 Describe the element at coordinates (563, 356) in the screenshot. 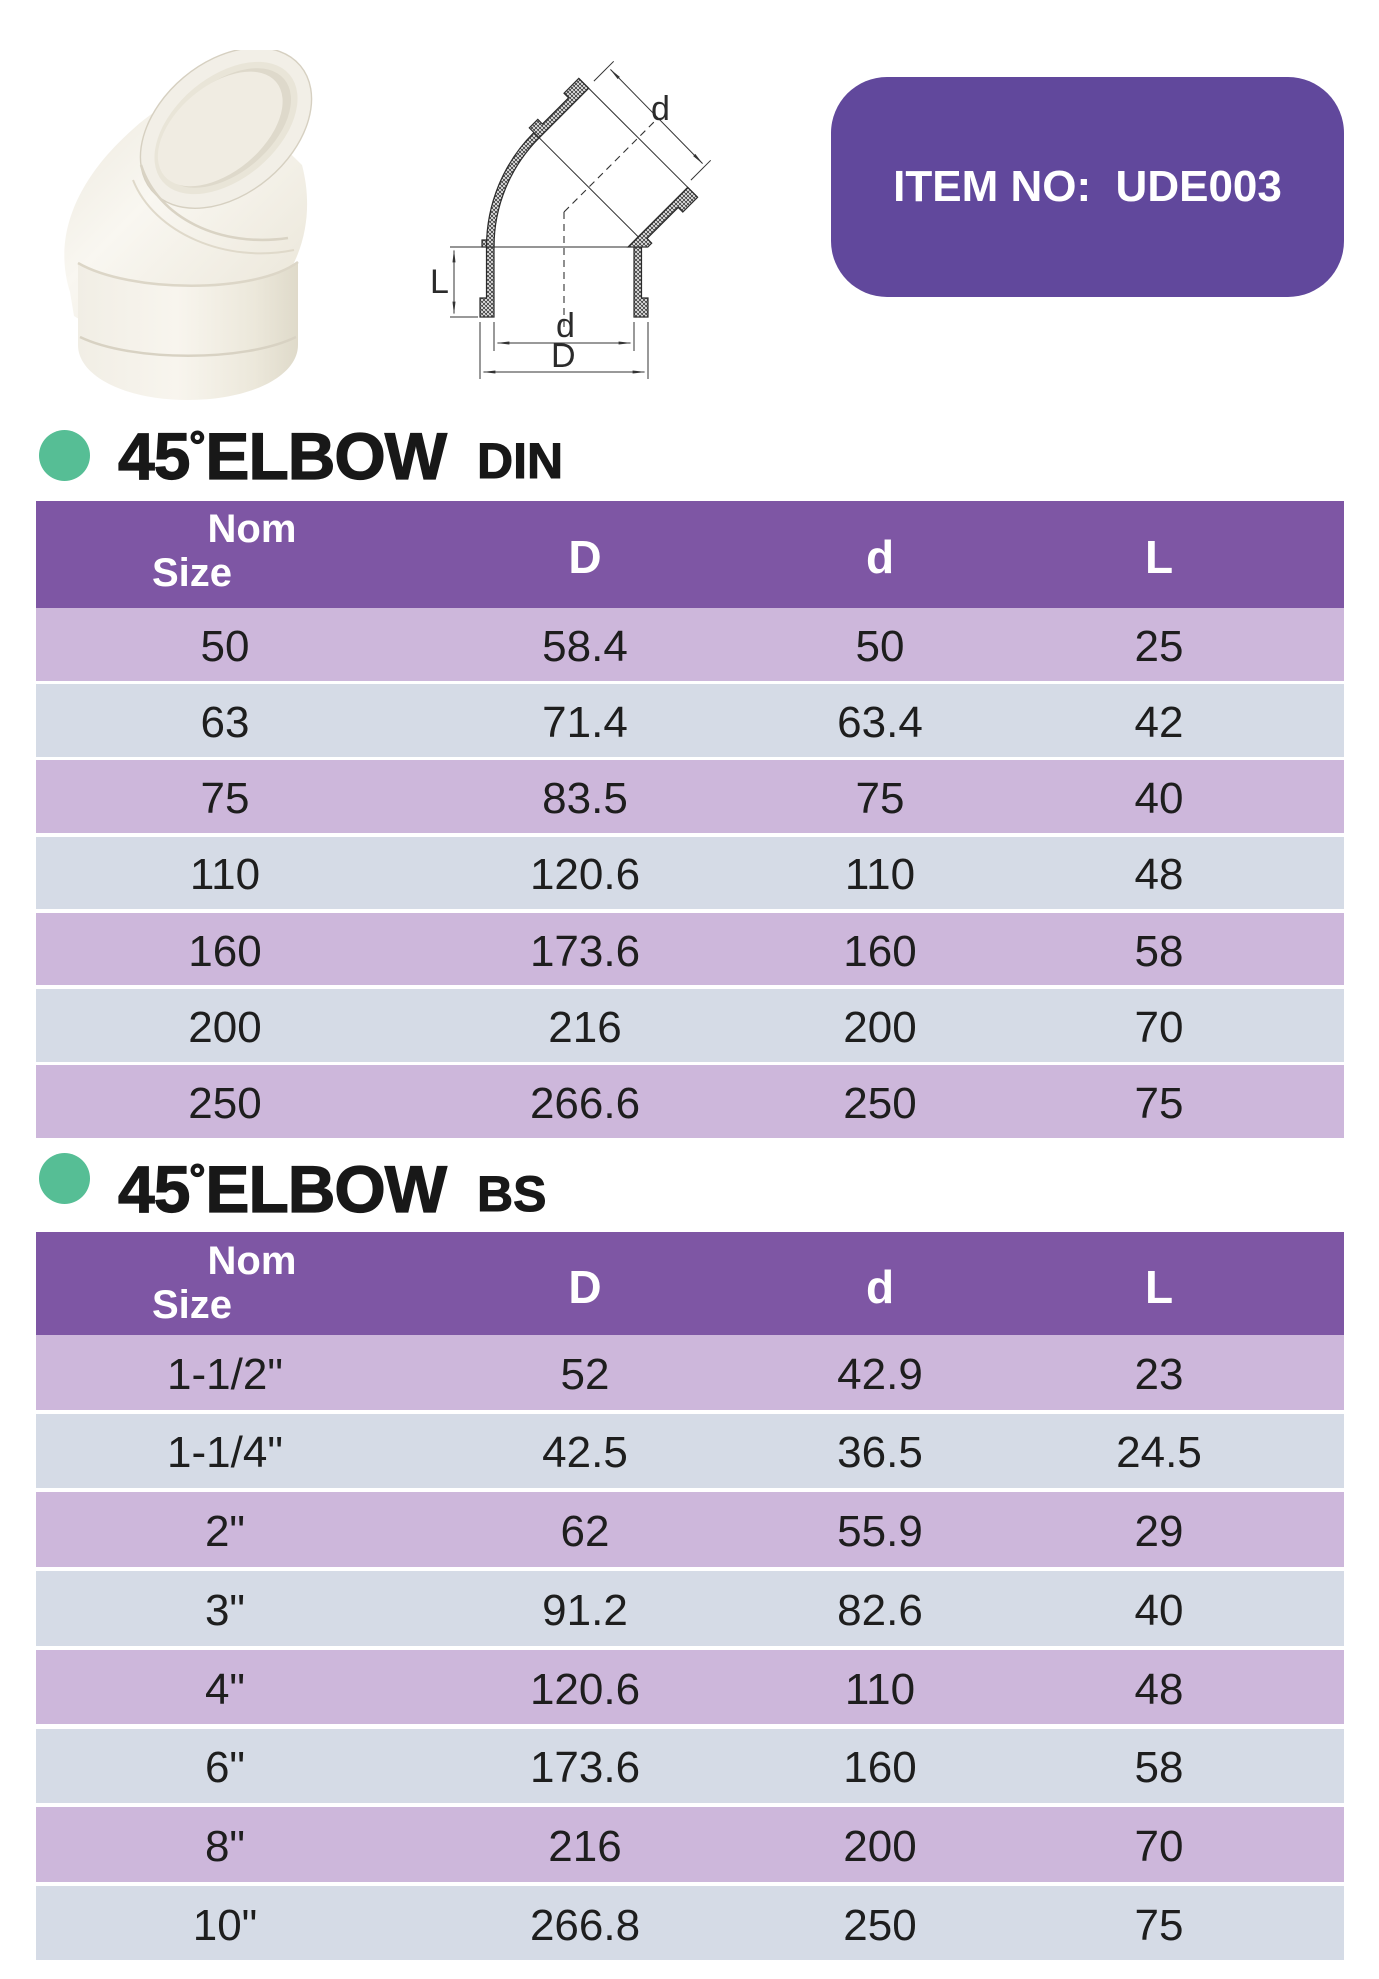

I see `svg-text: D` at that location.